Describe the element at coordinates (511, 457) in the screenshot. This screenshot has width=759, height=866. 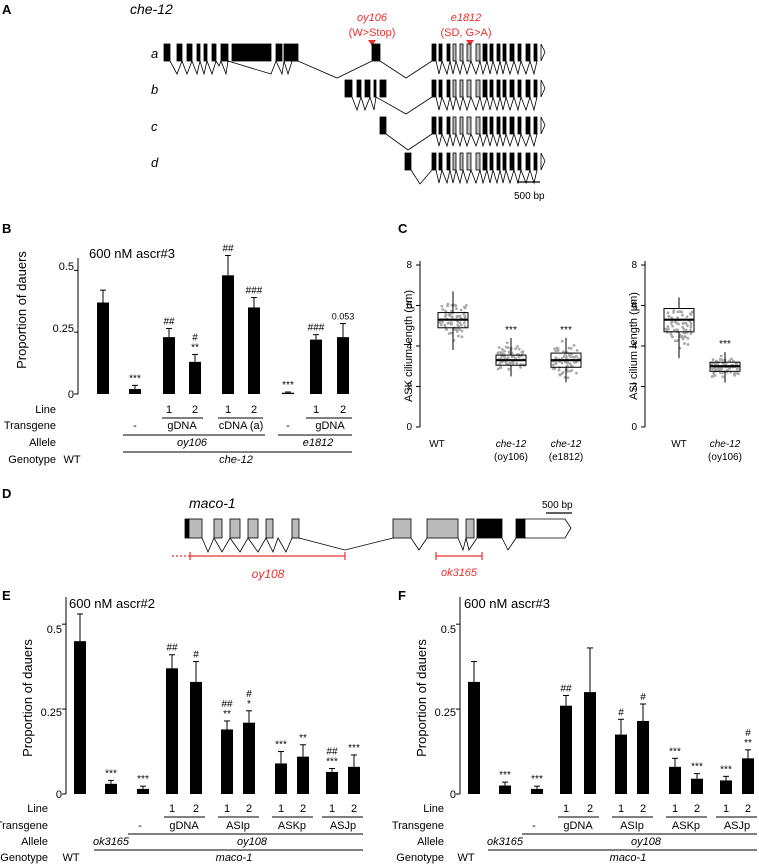
I see `ask-group-sublabel: (oy106)` at that location.